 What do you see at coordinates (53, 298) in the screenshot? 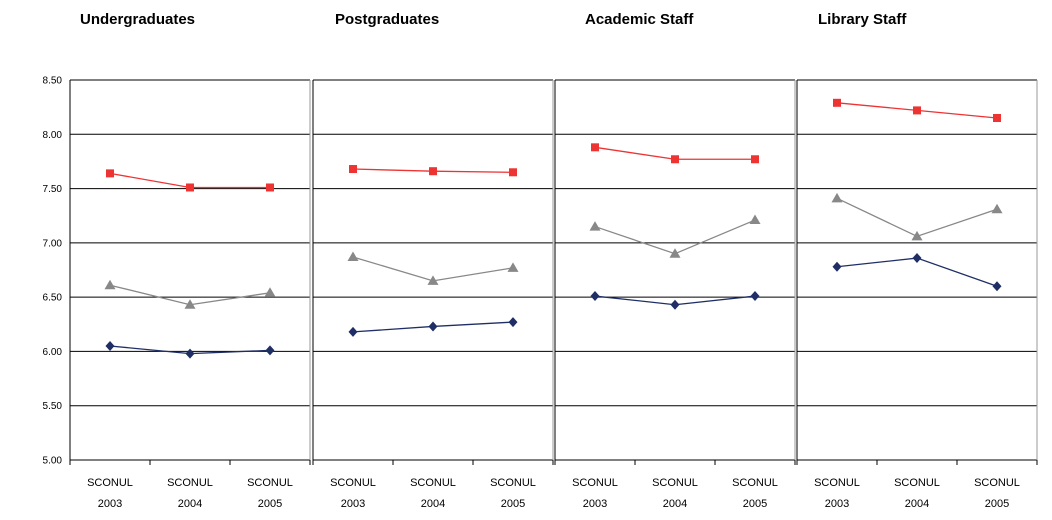
I see `y-tick-label: 6.50` at bounding box center [53, 298].